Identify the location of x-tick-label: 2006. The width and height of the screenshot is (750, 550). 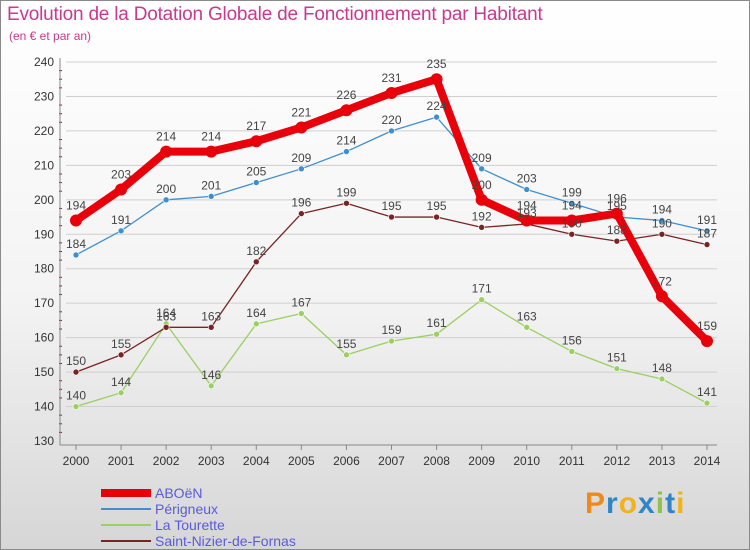
(346, 461).